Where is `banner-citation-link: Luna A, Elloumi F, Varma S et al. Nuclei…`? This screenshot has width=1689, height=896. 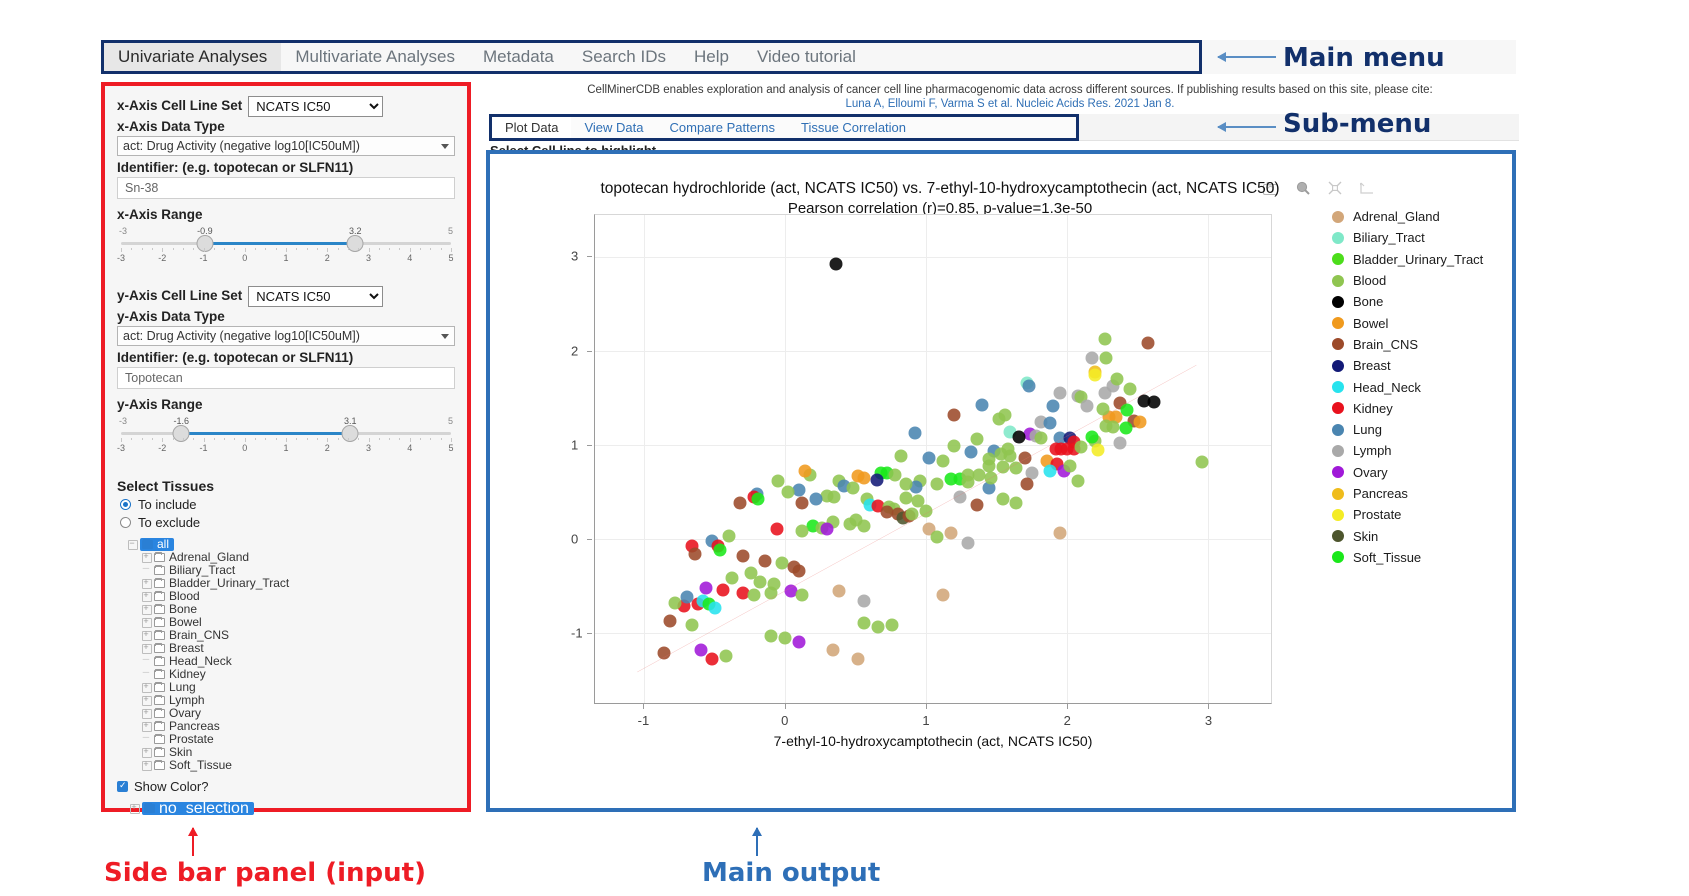 banner-citation-link: Luna A, Elloumi F, Varma S et al. Nuclei… is located at coordinates (1010, 104).